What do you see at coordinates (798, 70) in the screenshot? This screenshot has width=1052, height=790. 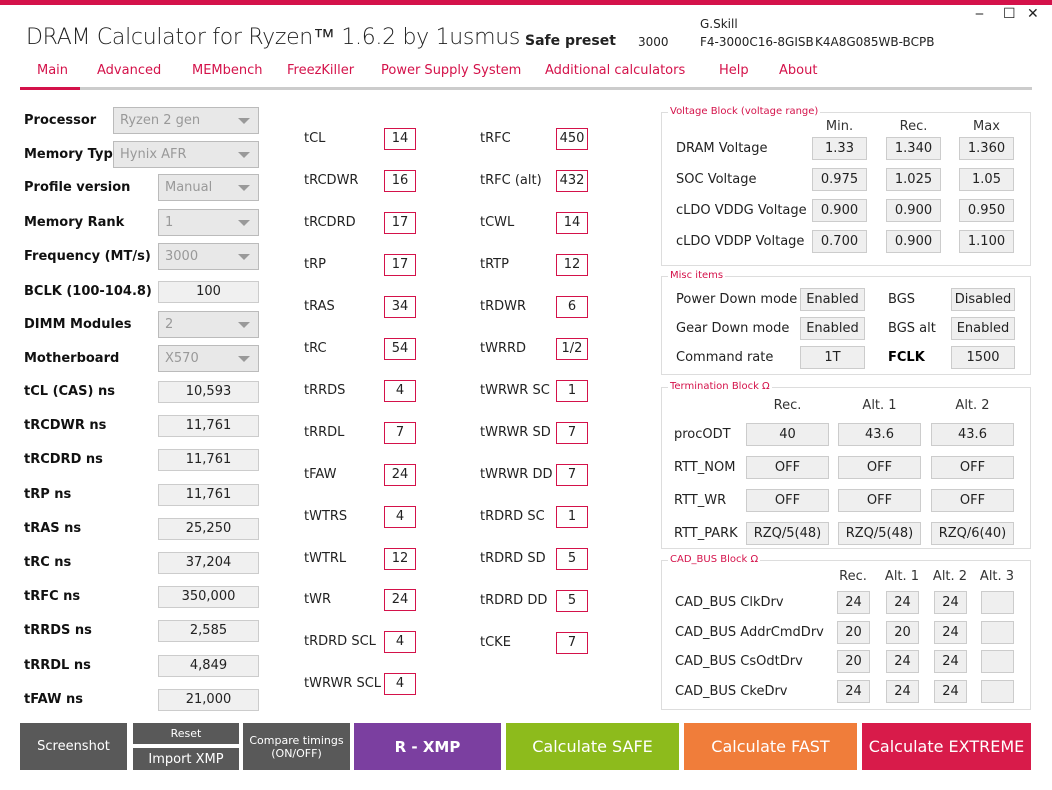 I see `tab-about: About` at bounding box center [798, 70].